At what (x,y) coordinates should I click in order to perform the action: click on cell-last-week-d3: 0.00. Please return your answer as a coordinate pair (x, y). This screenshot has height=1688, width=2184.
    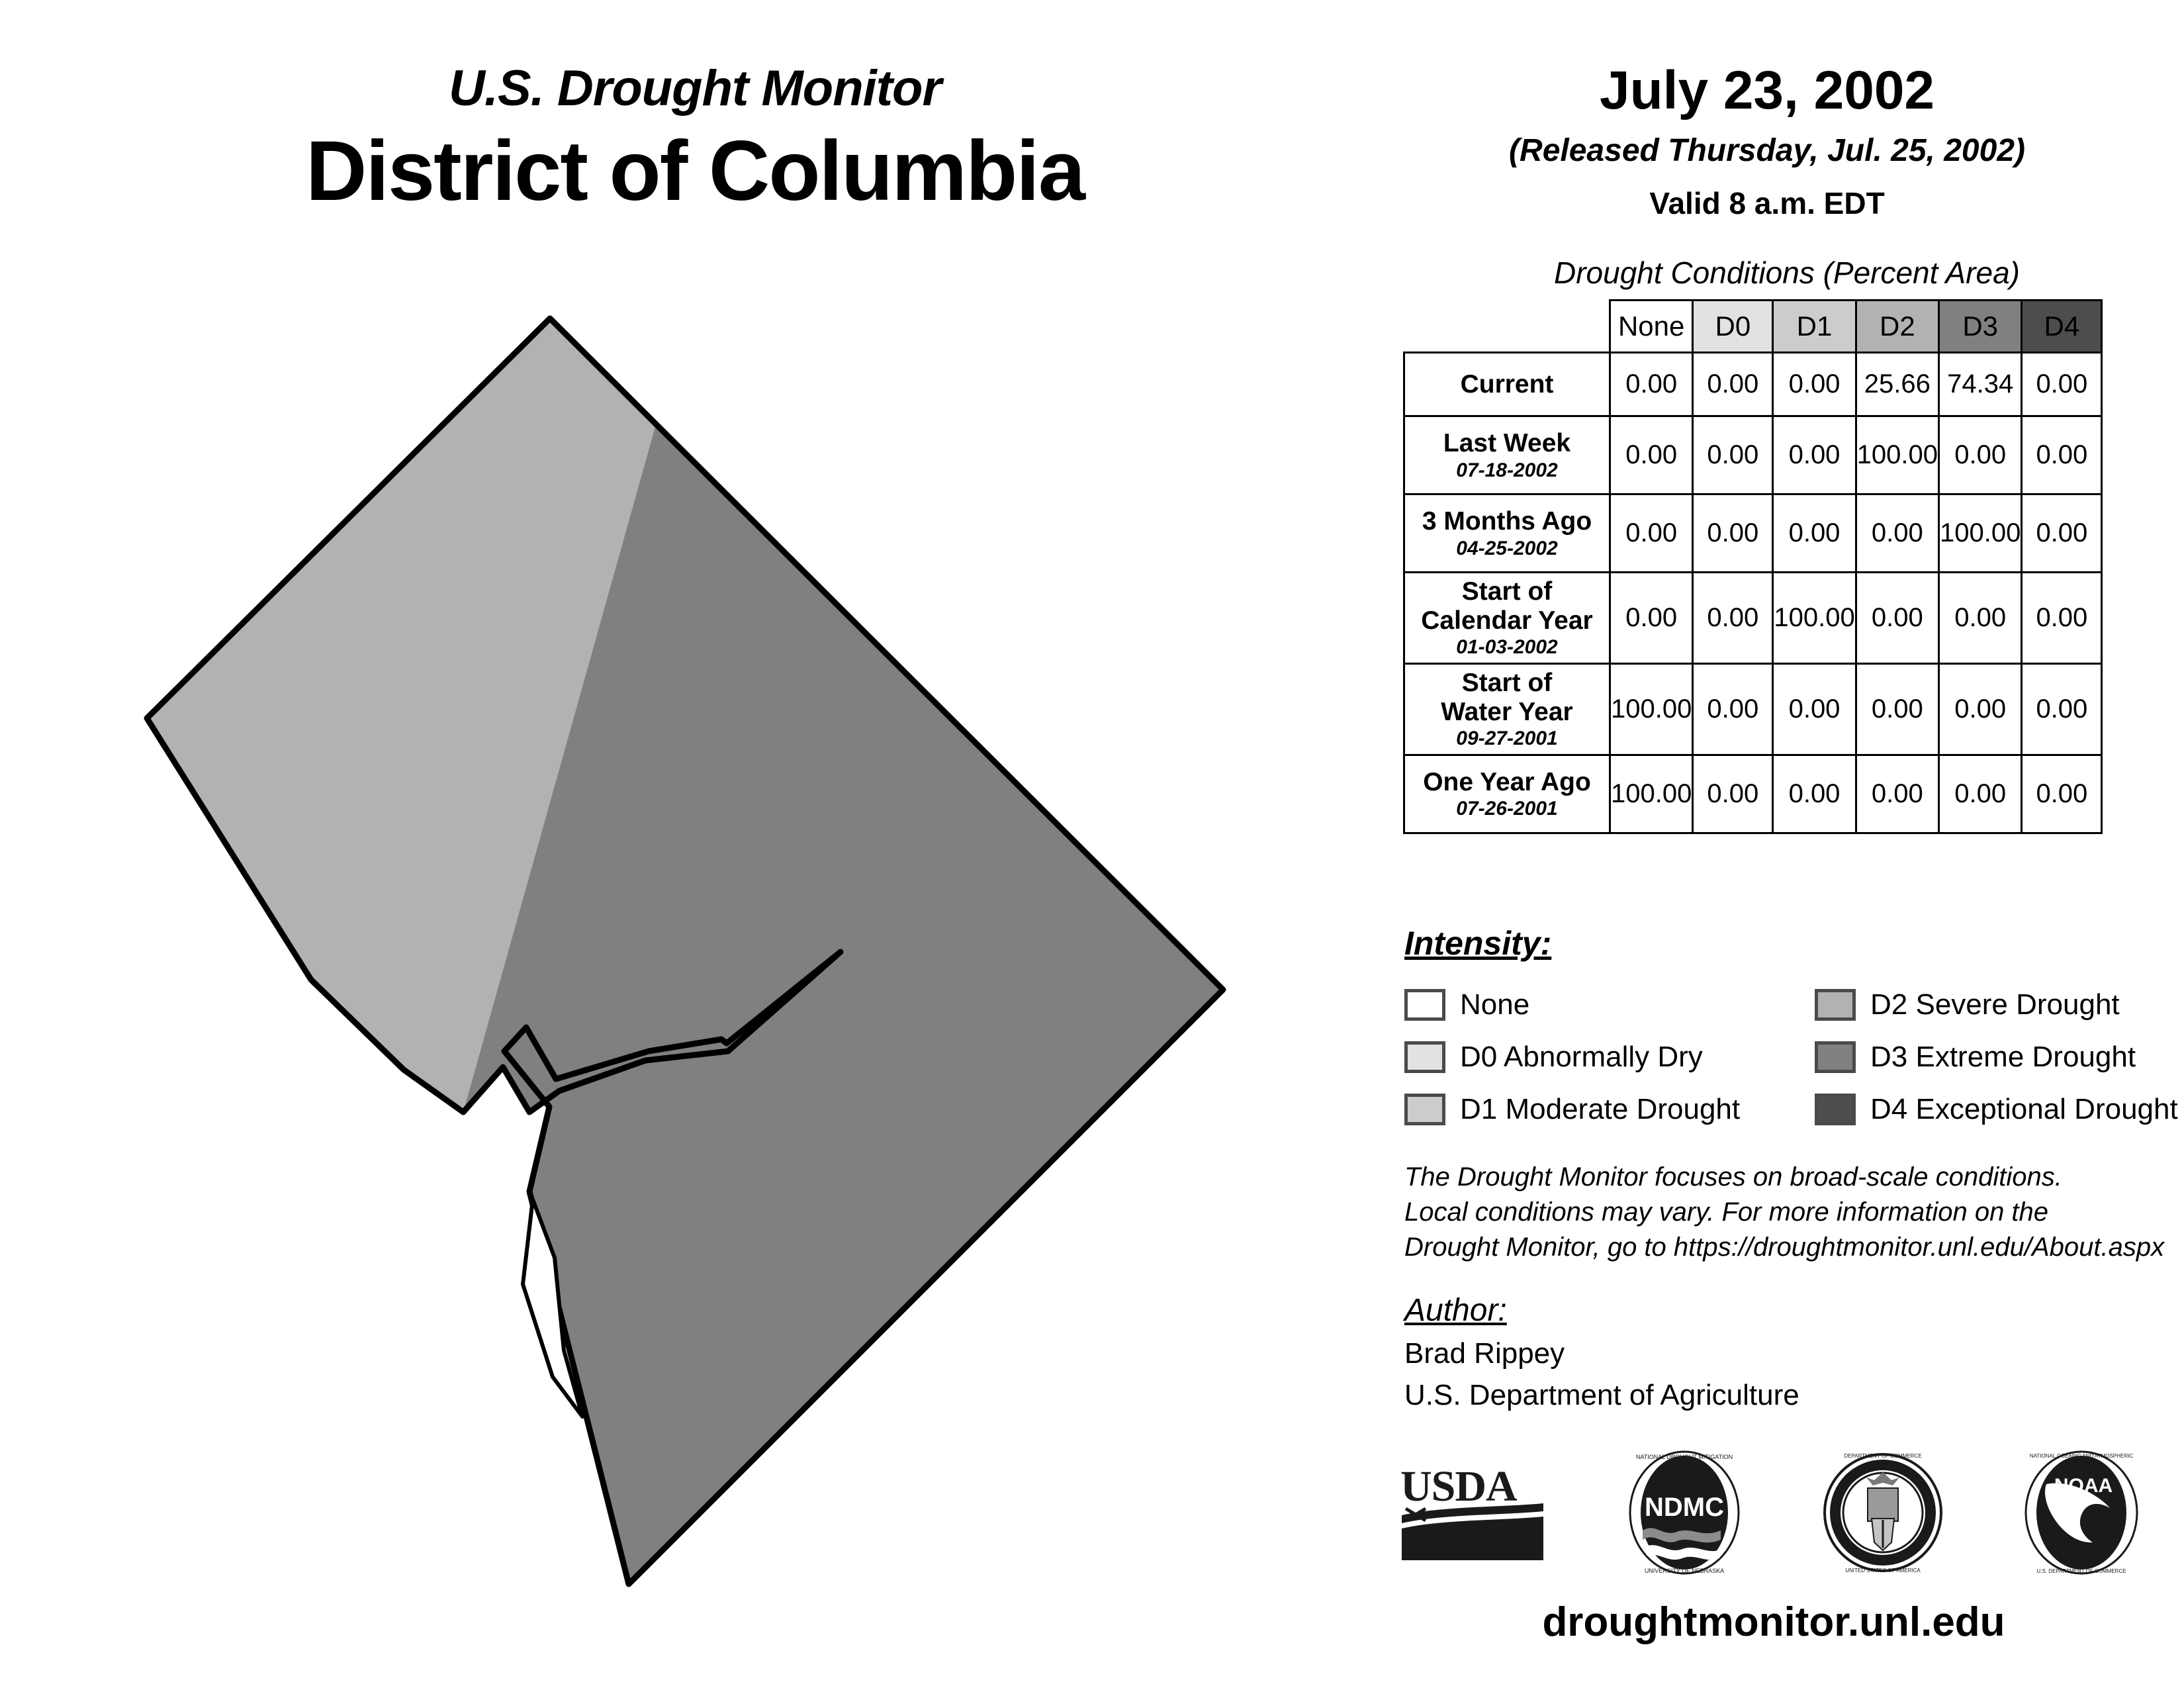
    Looking at the image, I should click on (1980, 455).